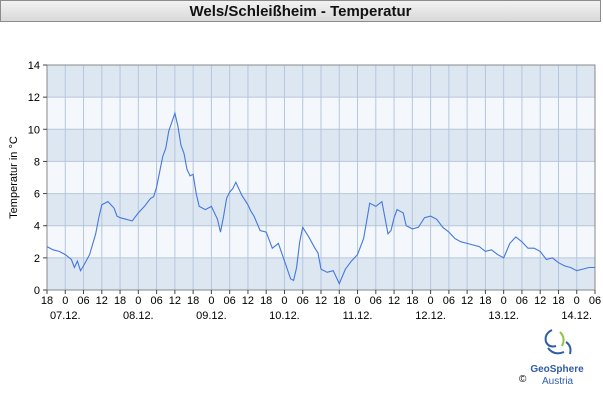  What do you see at coordinates (37, 227) in the screenshot?
I see `y-tick-label: 4` at bounding box center [37, 227].